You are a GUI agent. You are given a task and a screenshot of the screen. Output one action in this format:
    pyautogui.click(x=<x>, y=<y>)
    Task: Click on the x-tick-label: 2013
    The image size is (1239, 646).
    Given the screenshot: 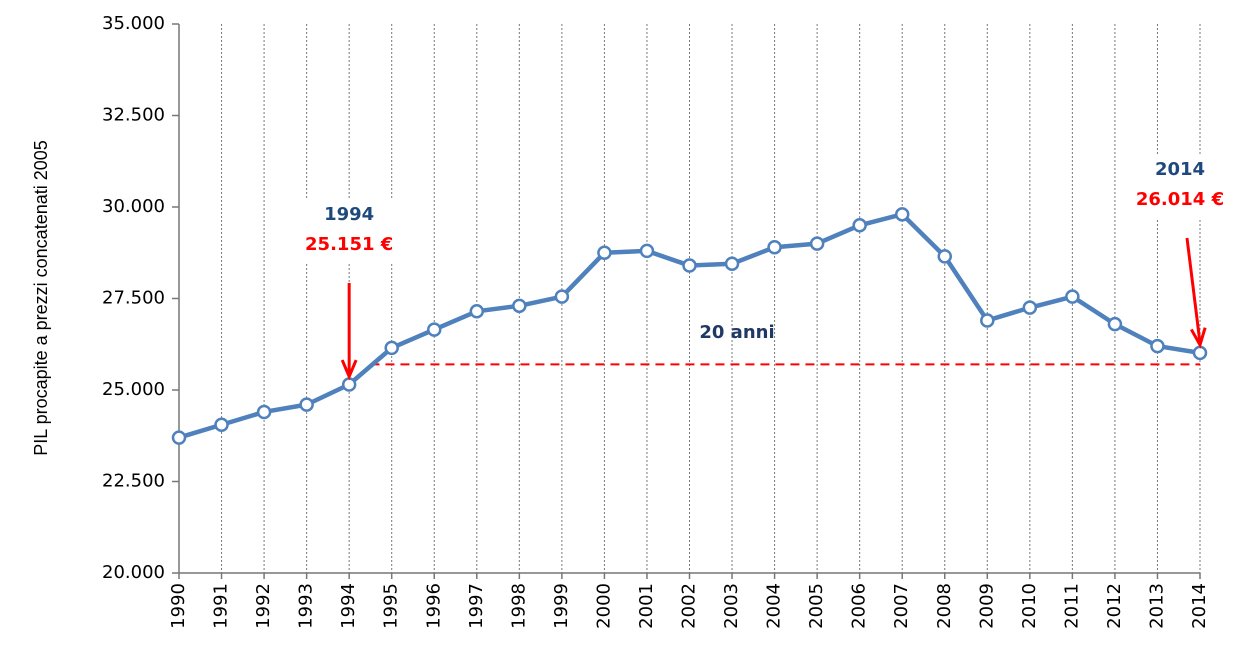 What is the action you would take?
    pyautogui.click(x=1156, y=606)
    